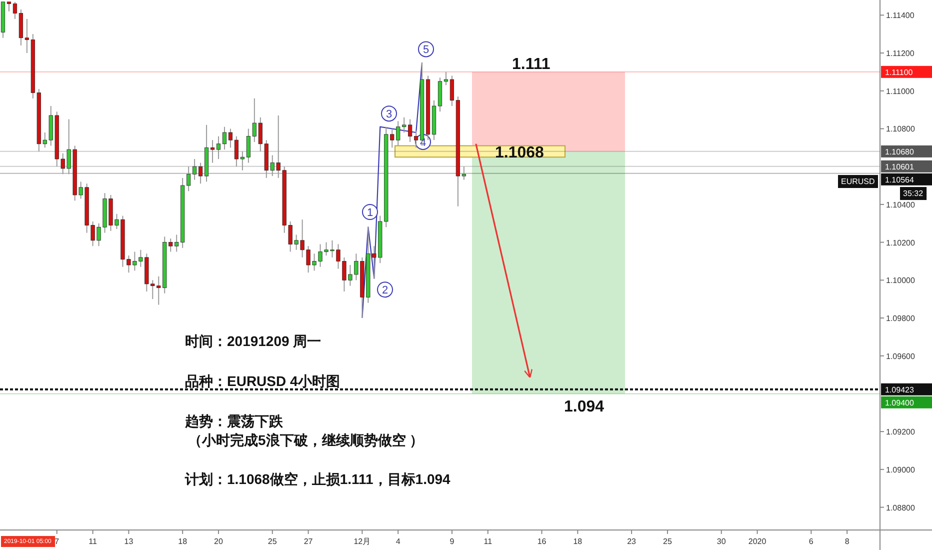 This screenshot has height=550, width=932. What do you see at coordinates (901, 318) in the screenshot?
I see `y-tick-label: 1.09800` at bounding box center [901, 318].